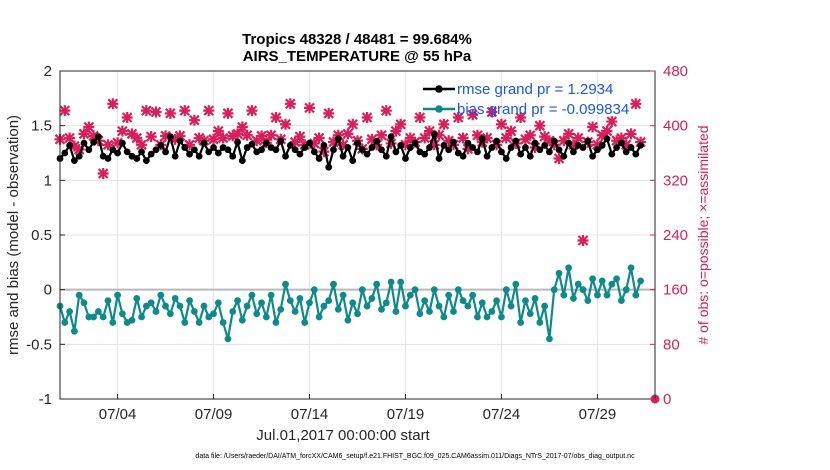 This screenshot has height=470, width=830. What do you see at coordinates (343, 435) in the screenshot?
I see `x-axis-label: Jul.01,2017 00:00:00 start` at bounding box center [343, 435].